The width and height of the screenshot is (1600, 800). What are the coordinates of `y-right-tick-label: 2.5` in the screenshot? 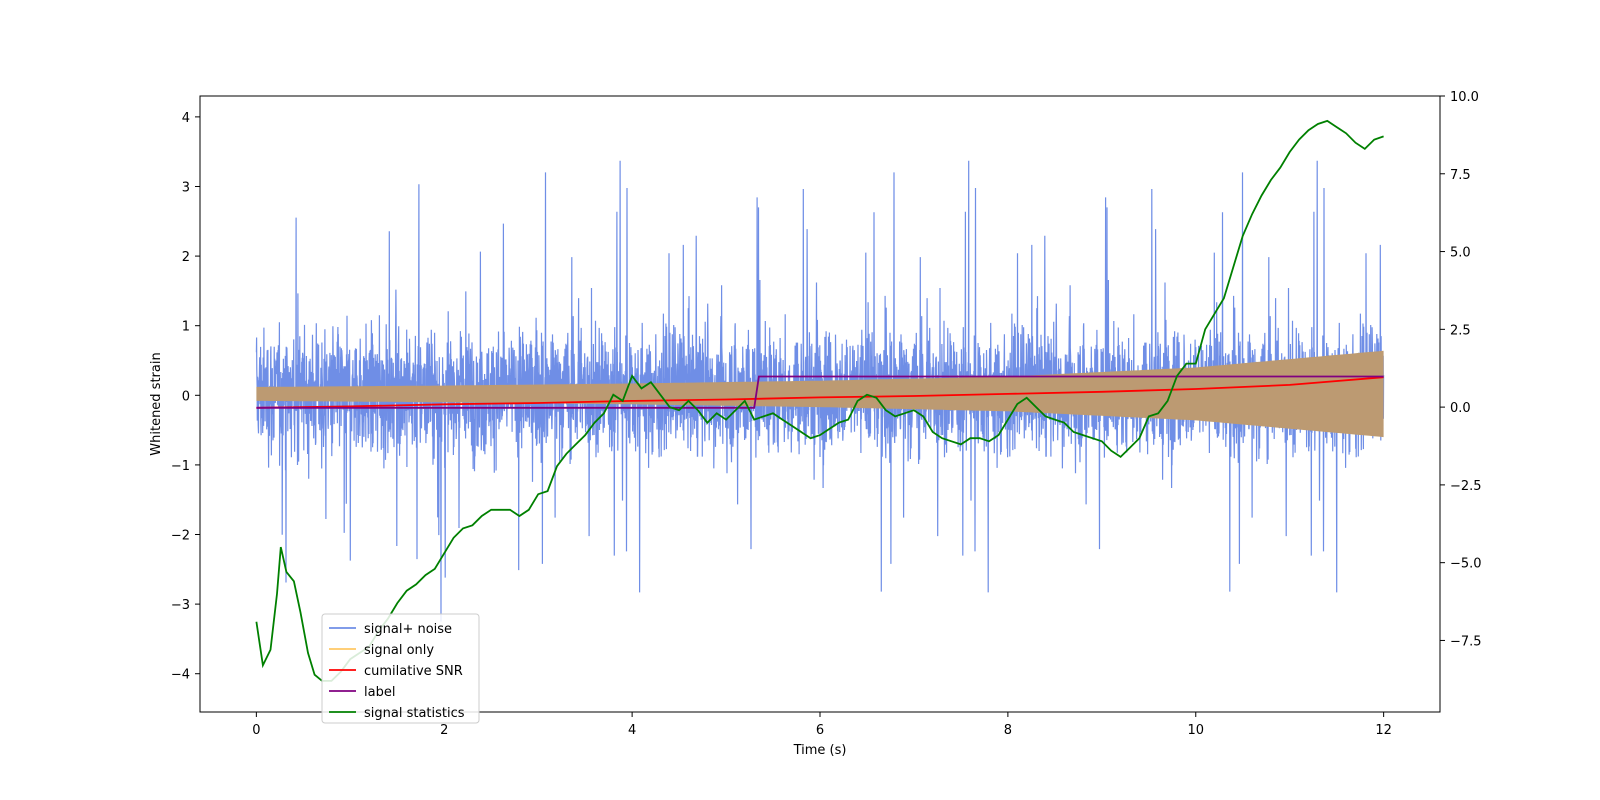 It's located at (1460, 330).